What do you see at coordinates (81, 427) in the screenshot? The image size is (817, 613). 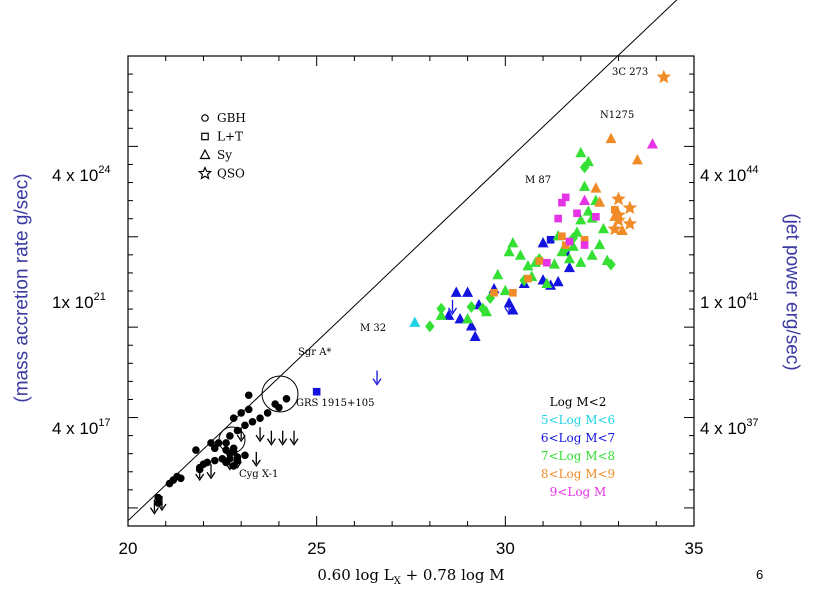 I see `y-tick-label: 4 x 10¹⁷` at bounding box center [81, 427].